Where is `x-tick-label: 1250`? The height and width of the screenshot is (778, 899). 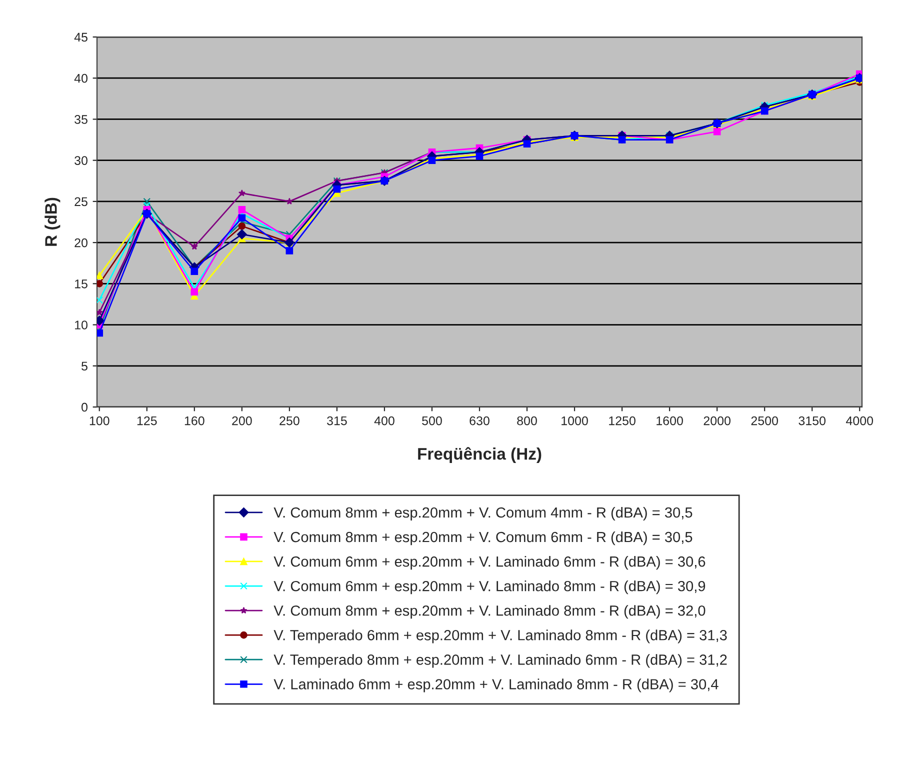
x-tick-label: 1250 is located at coordinates (622, 421).